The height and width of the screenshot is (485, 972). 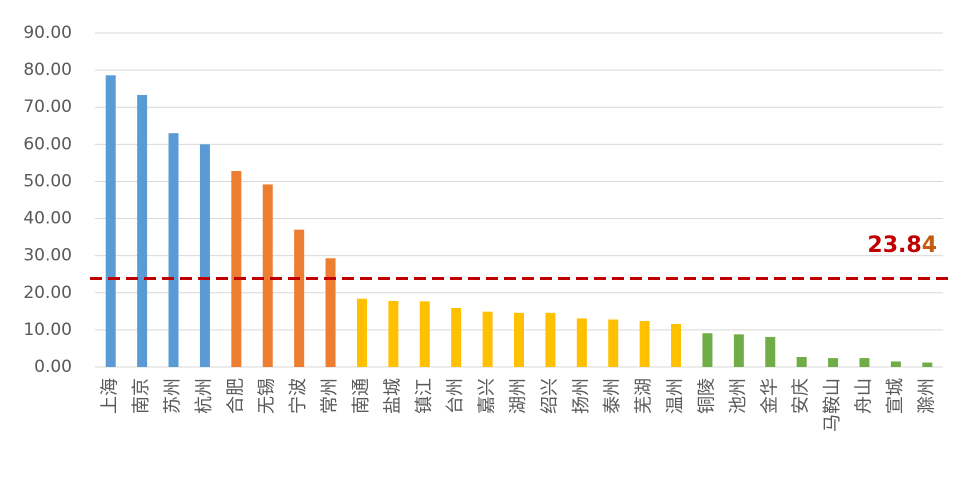 I want to click on y-tick-label: 50.00, so click(x=47, y=181).